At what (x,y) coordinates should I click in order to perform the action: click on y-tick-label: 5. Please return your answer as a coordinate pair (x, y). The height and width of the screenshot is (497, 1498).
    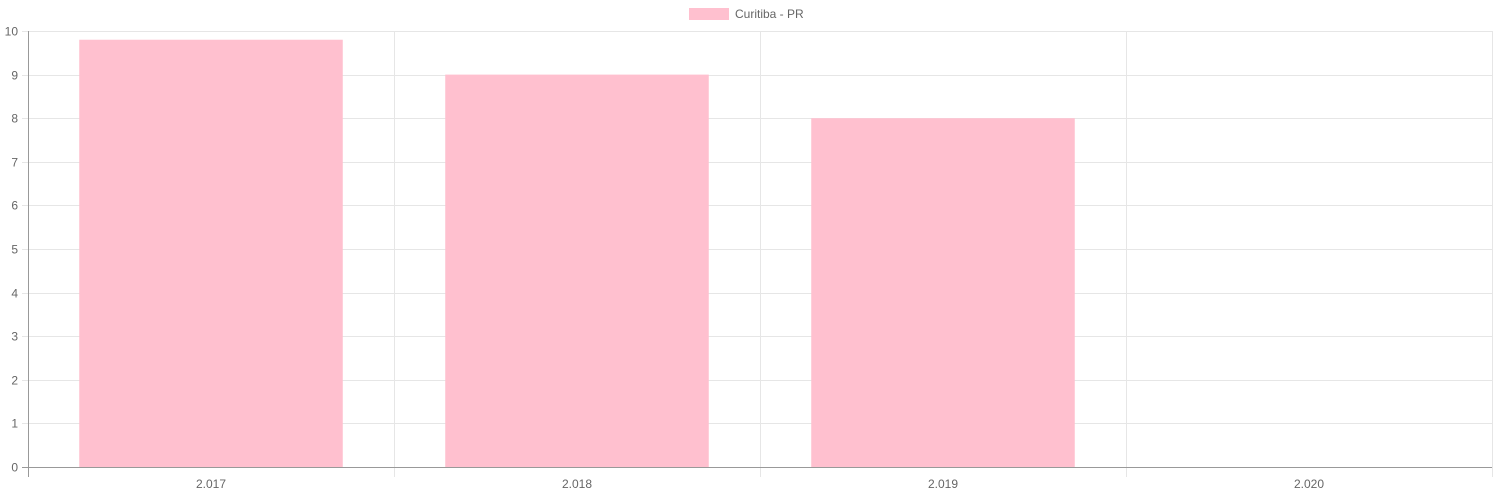
    Looking at the image, I should click on (14, 250).